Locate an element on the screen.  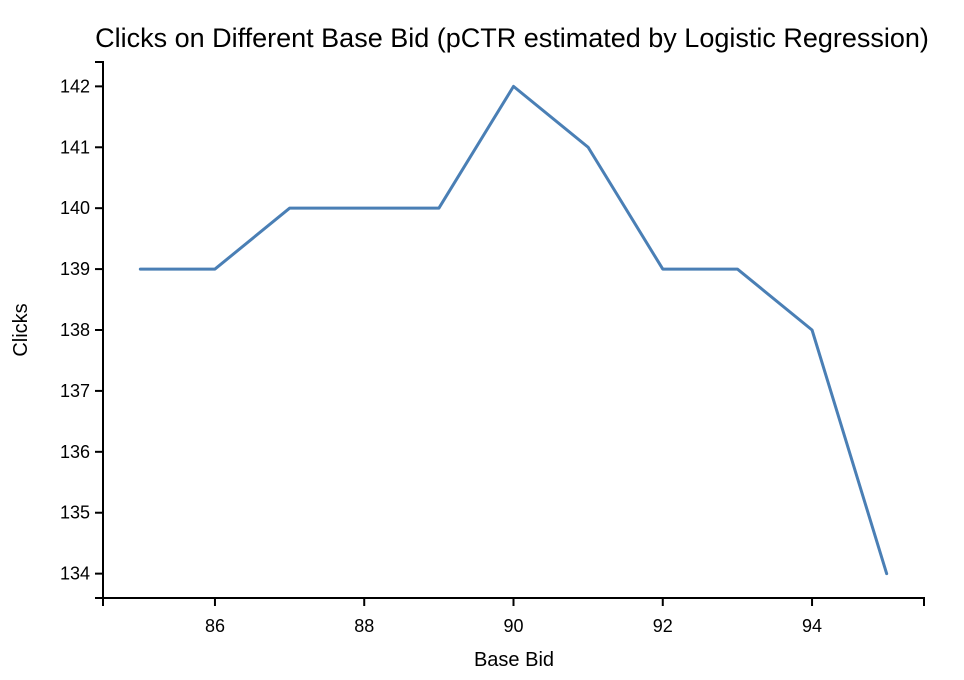
x-axis: 86 88 90 92 94 is located at coordinates (513, 616).